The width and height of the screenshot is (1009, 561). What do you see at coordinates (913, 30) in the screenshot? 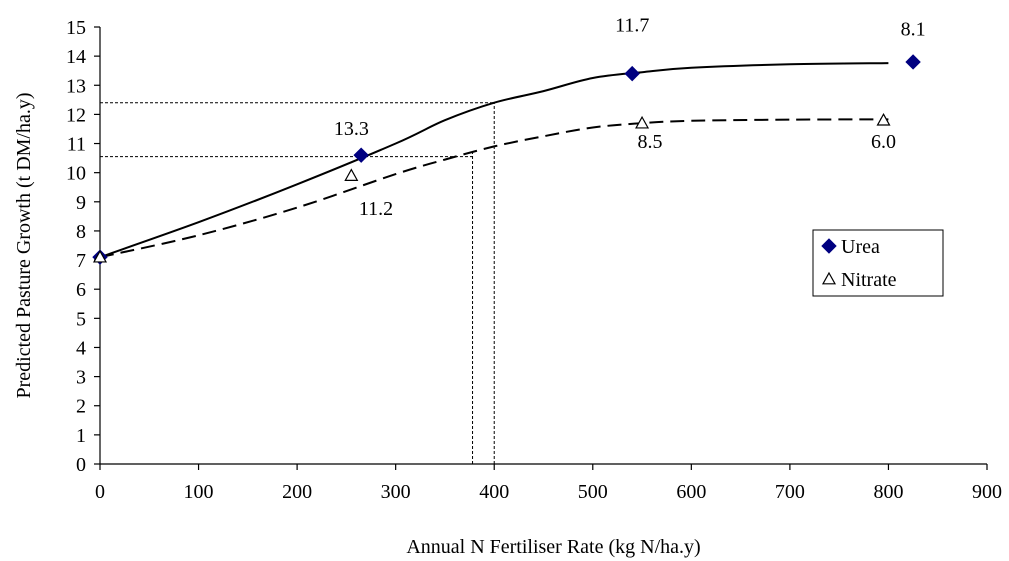
I see `data-label: 8.1` at bounding box center [913, 30].